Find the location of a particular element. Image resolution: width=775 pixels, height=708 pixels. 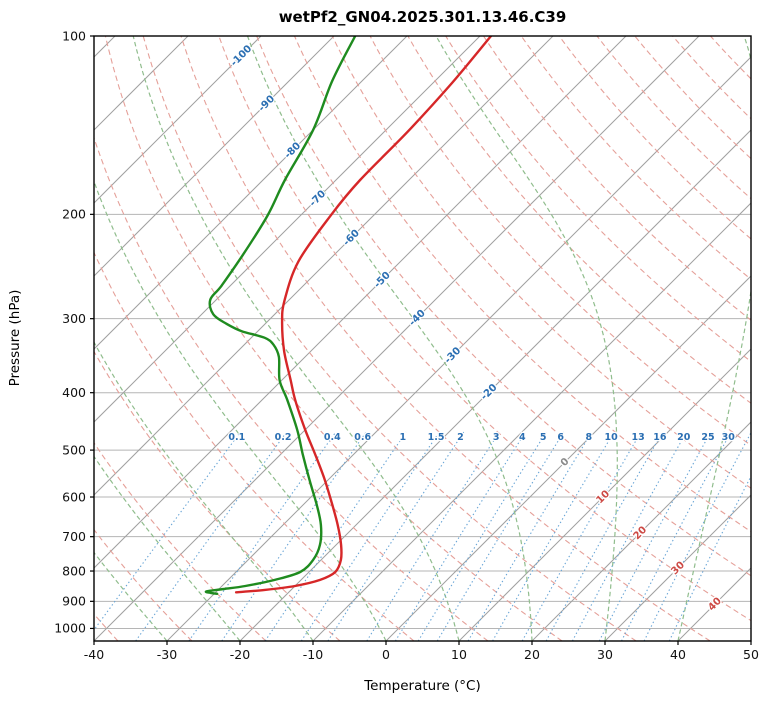

y-tick-label: 700 is located at coordinates (74, 536).